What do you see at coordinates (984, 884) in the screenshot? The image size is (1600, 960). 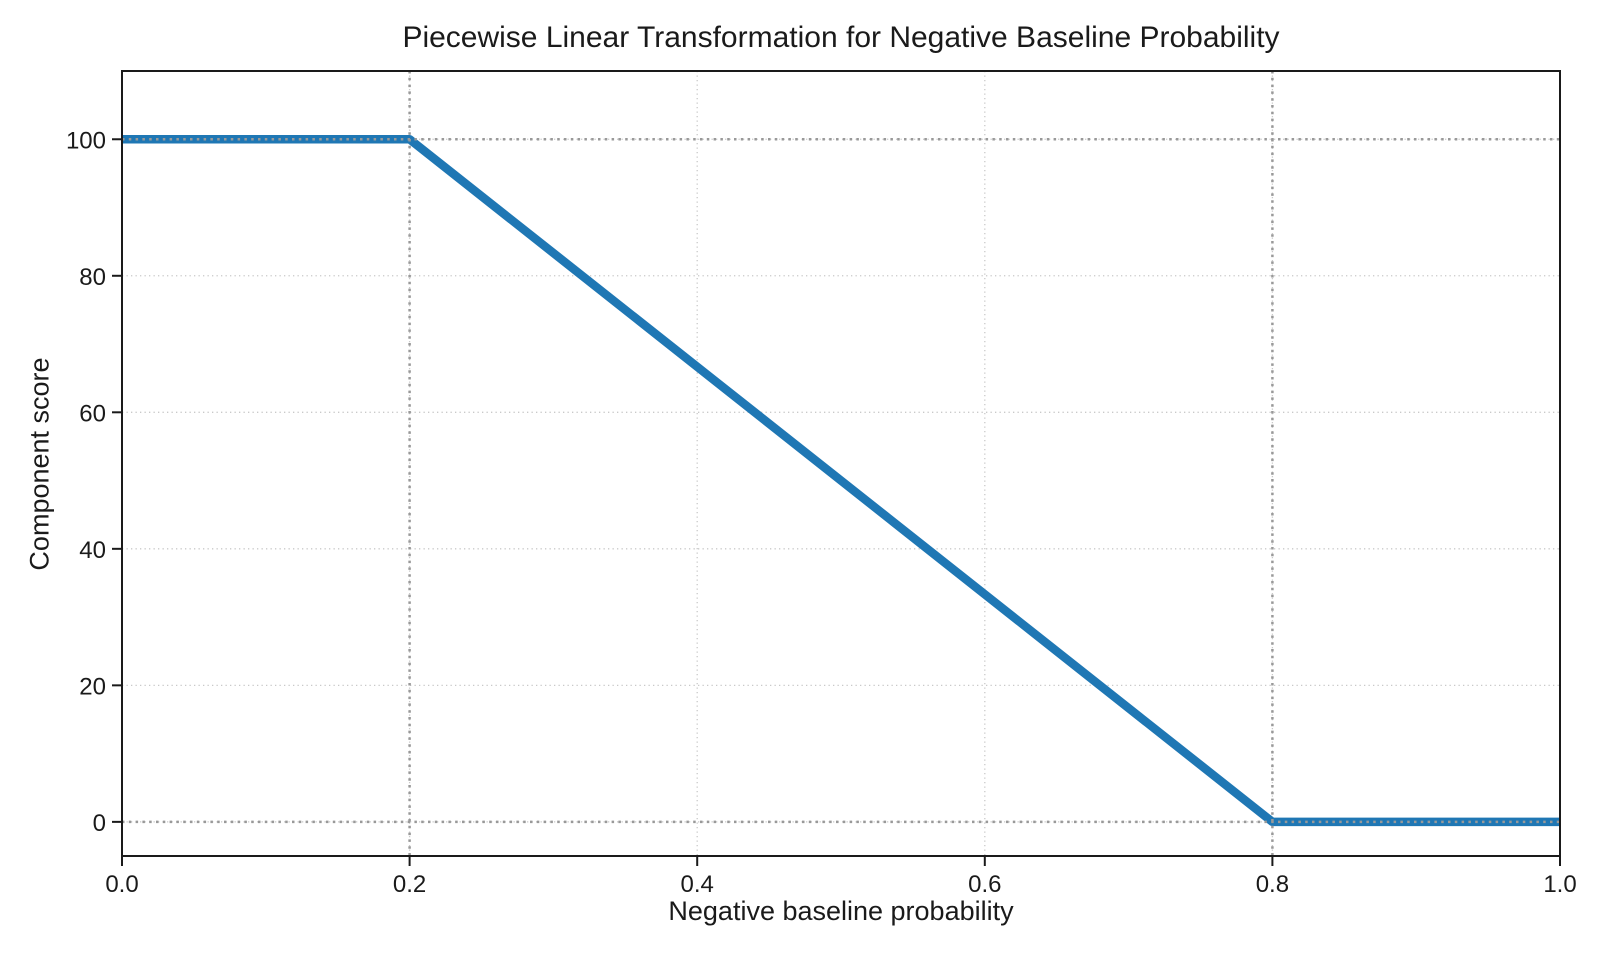 I see `x-tick-label: 0.6` at bounding box center [984, 884].